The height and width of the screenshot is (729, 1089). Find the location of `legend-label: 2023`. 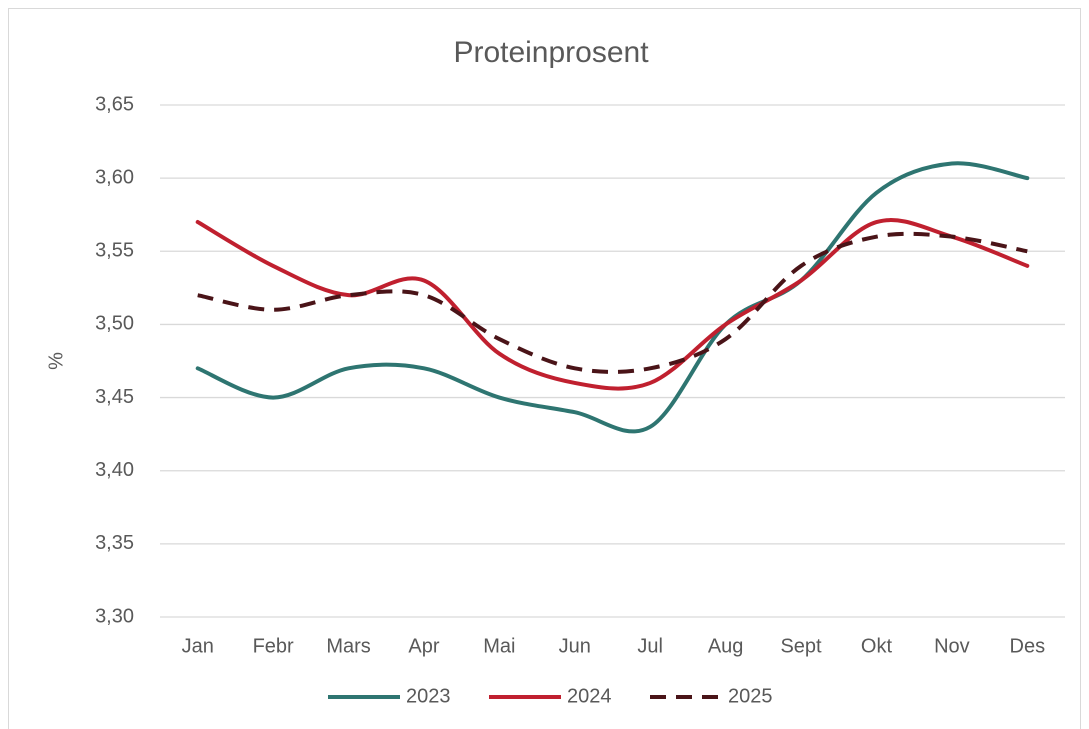

legend-label: 2023 is located at coordinates (428, 696).